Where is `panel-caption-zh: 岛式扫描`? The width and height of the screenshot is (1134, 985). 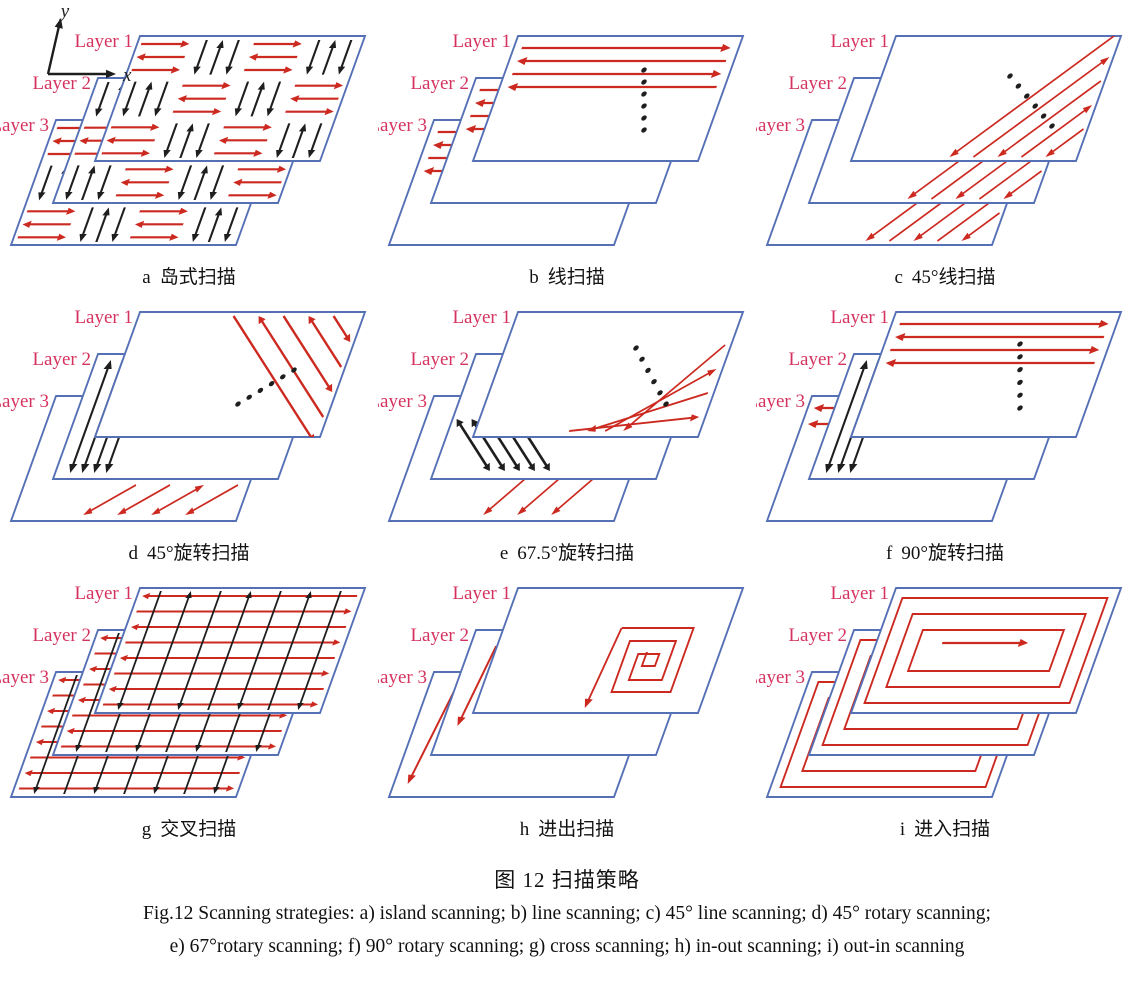 panel-caption-zh: 岛式扫描 is located at coordinates (197, 277).